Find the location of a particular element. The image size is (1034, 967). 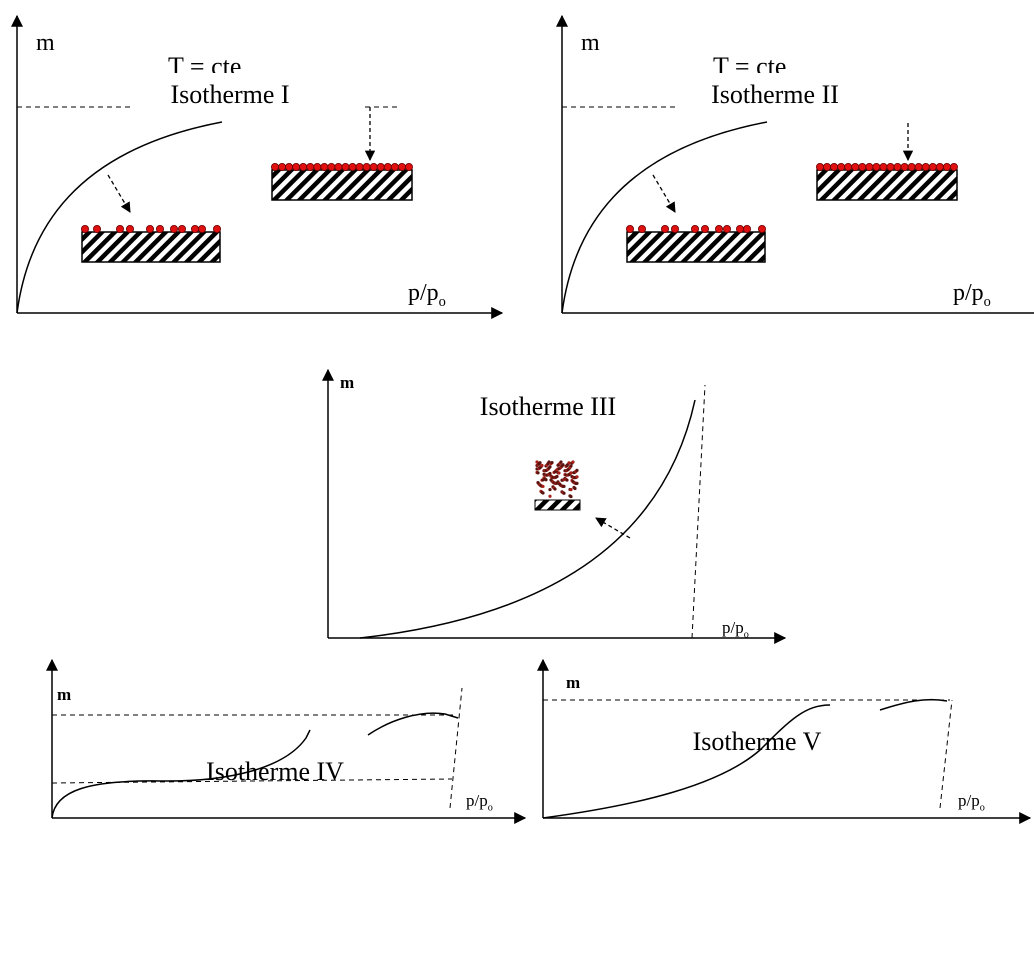

panel-title: Isotherme I is located at coordinates (229, 94).